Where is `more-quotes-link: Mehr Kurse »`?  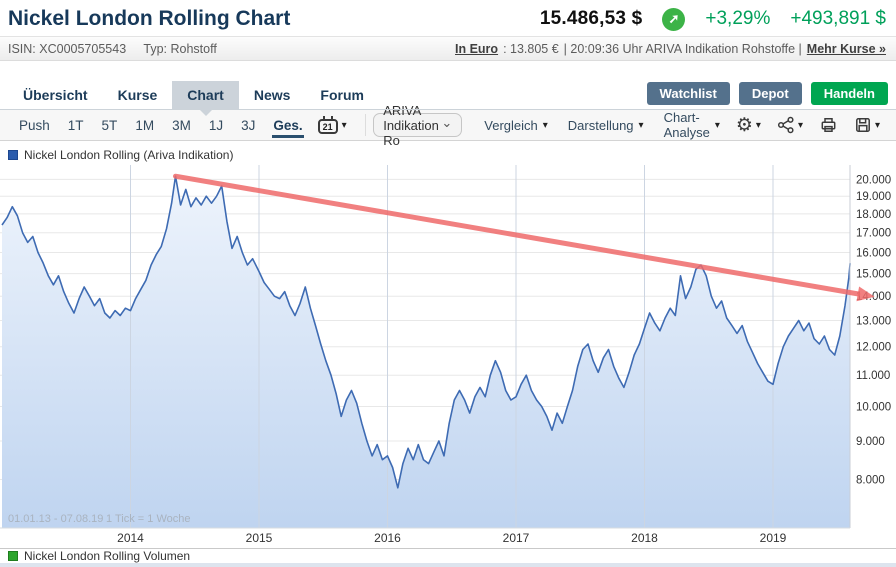 more-quotes-link: Mehr Kurse » is located at coordinates (846, 48).